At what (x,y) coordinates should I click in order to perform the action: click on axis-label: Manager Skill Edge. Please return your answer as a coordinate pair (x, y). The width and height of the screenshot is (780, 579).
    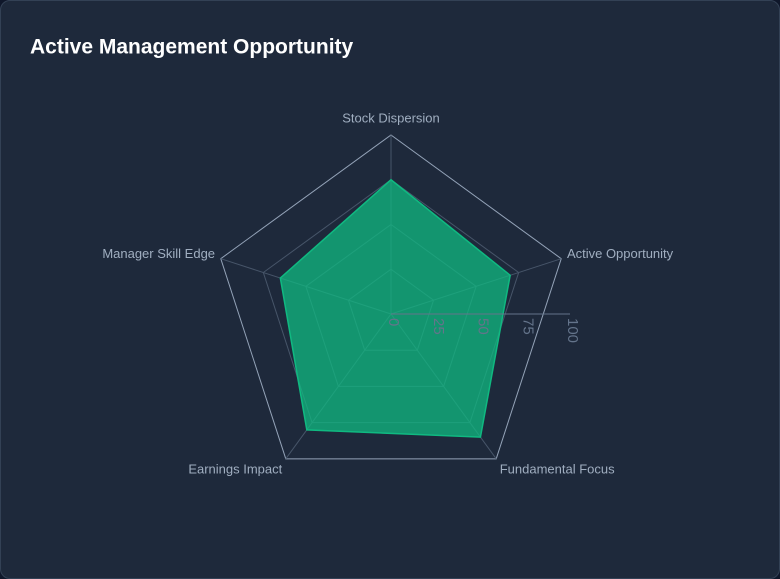
    Looking at the image, I should click on (158, 253).